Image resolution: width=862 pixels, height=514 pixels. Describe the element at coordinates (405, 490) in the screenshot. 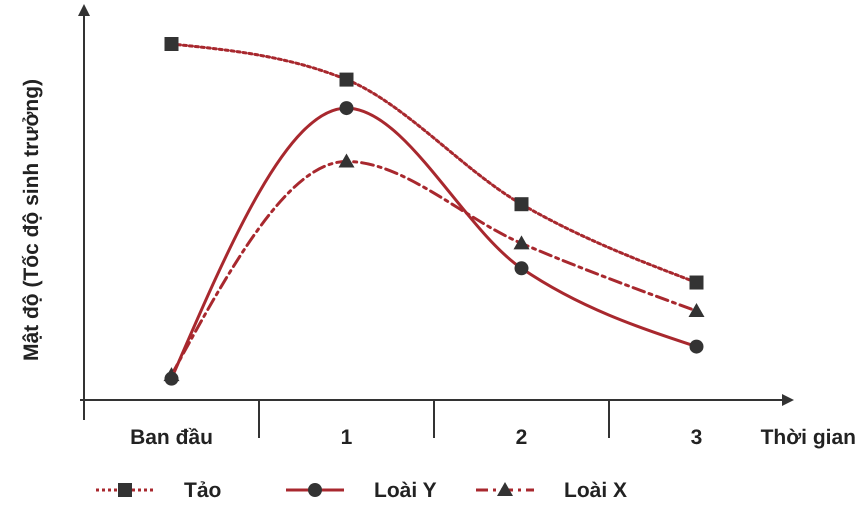

I see `legend-label: Loài Y` at that location.